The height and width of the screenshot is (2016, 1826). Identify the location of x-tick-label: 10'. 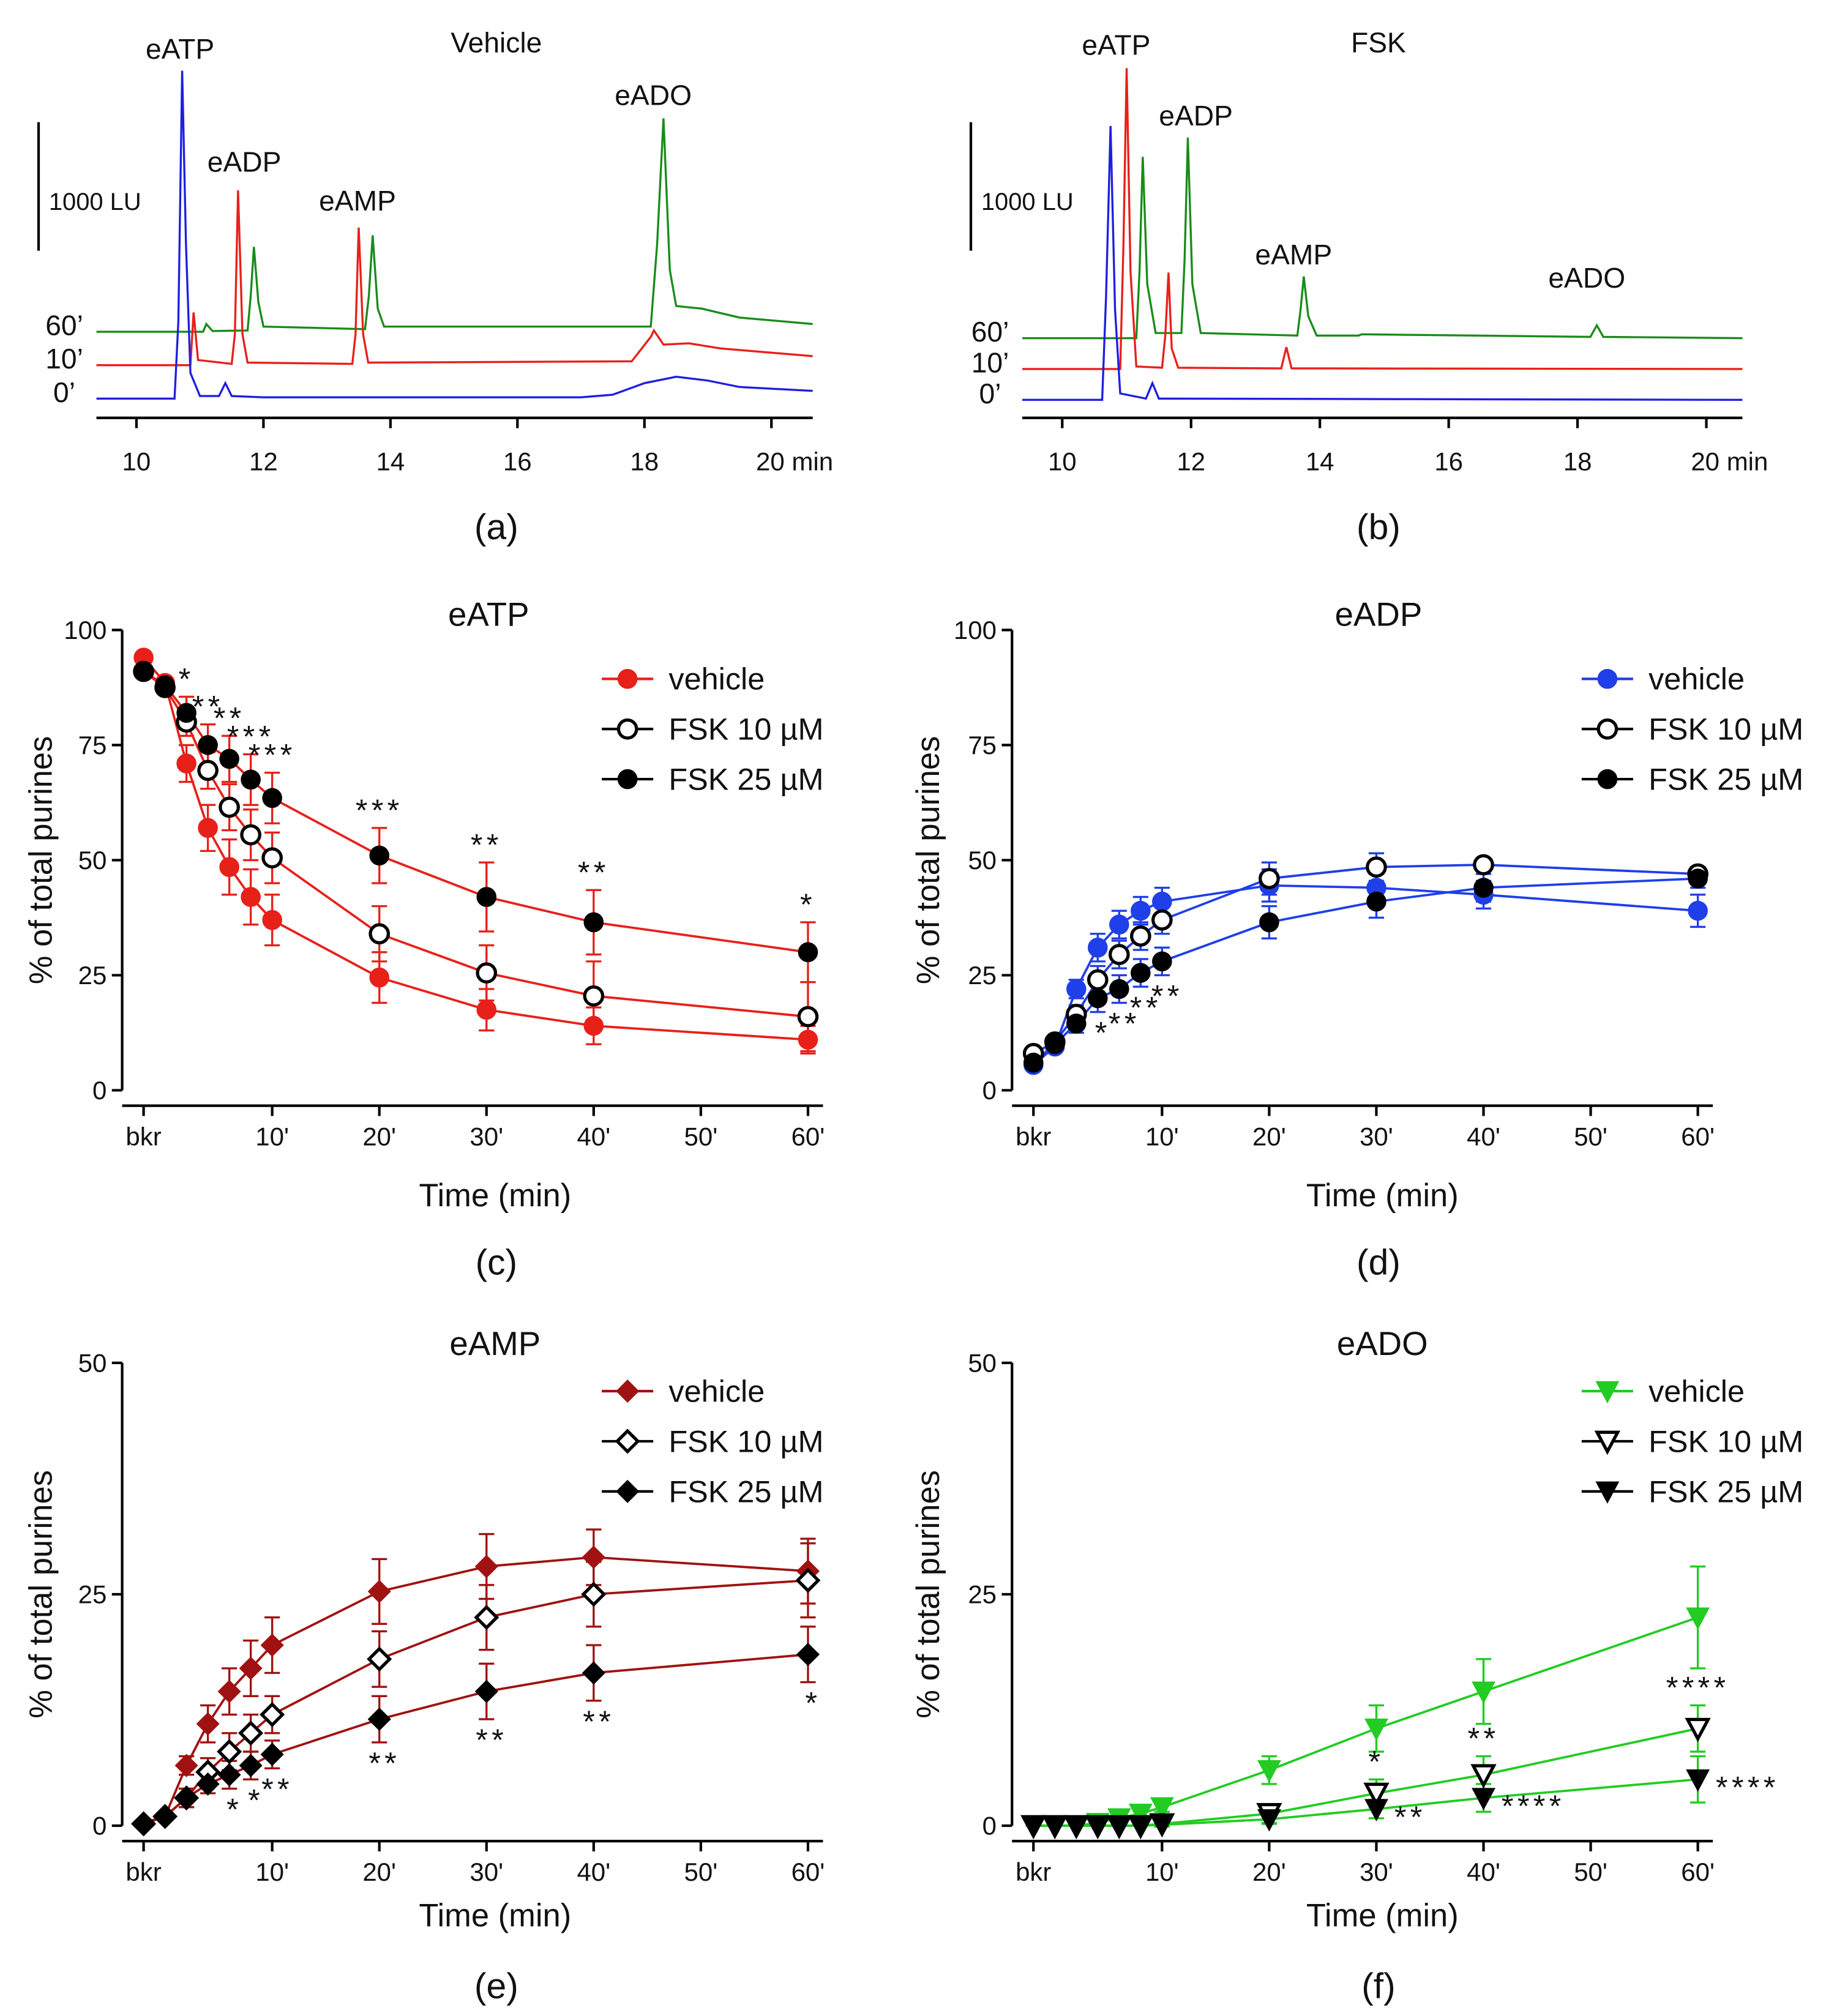
(272, 1136).